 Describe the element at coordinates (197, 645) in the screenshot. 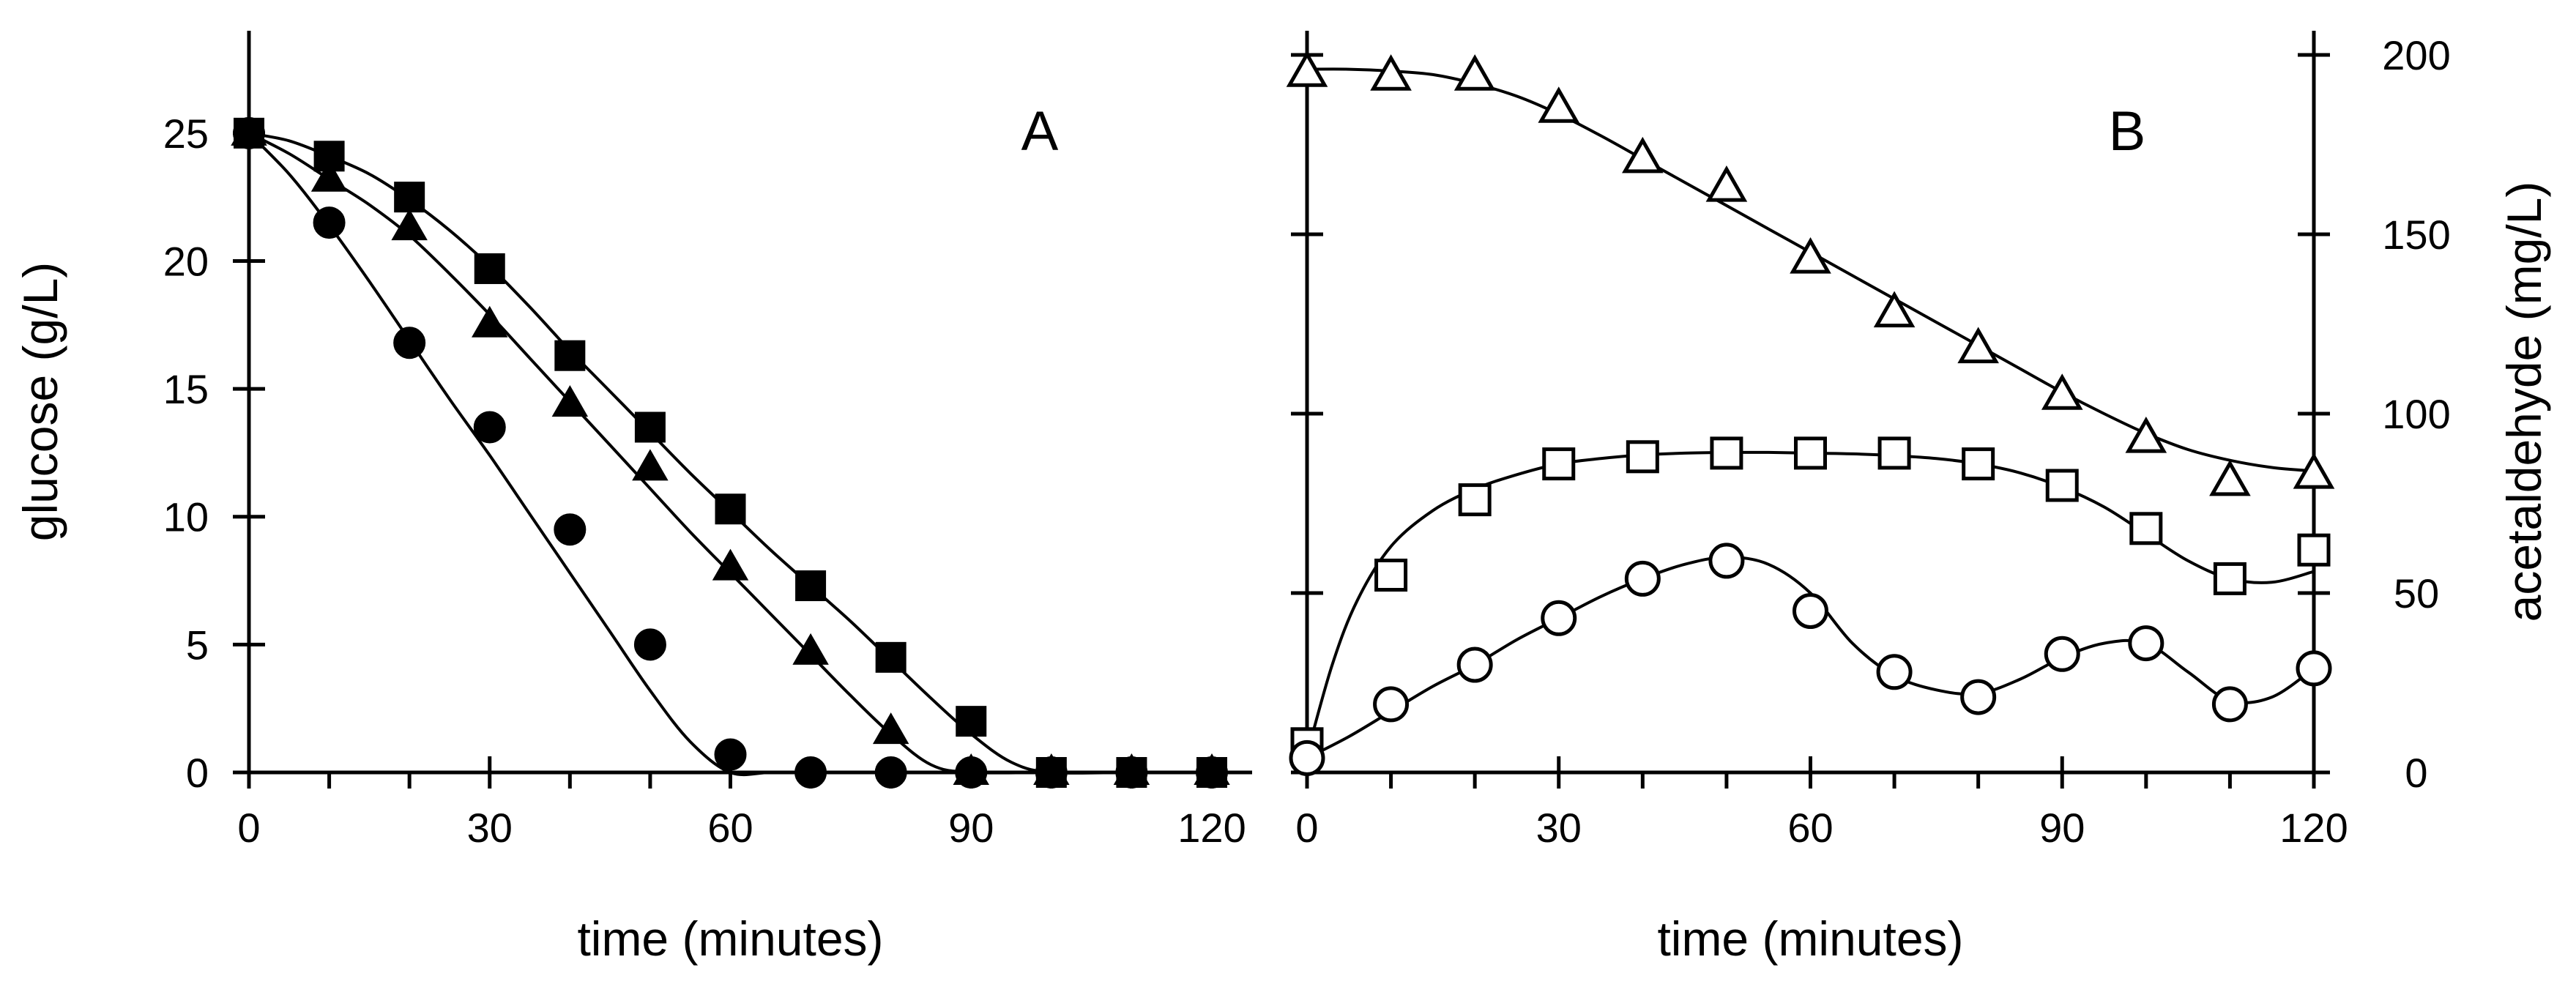

I see `y-tick-label: 5` at that location.